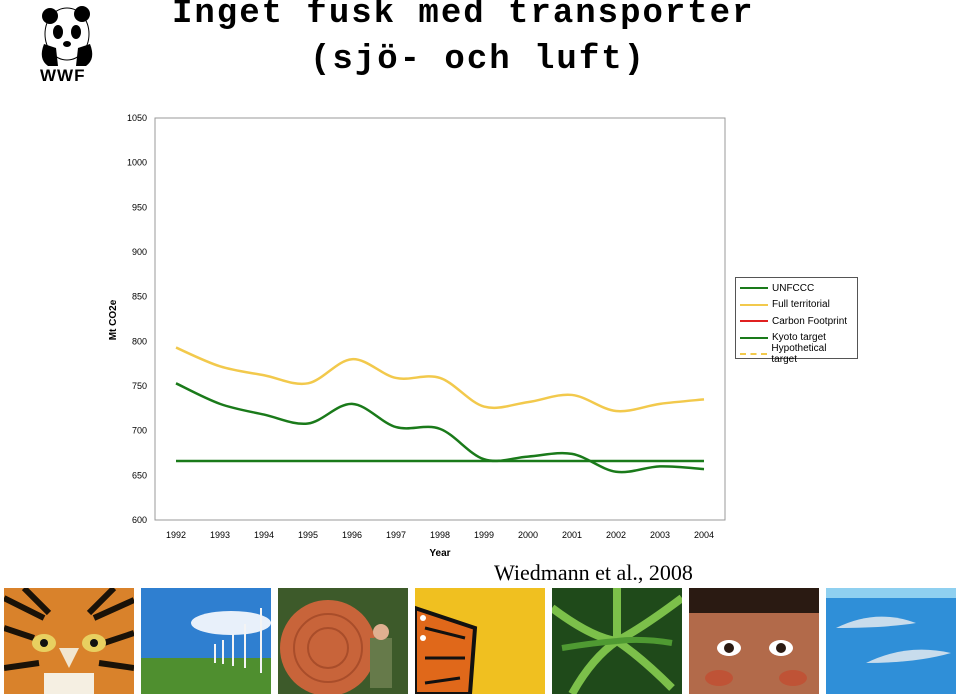 The width and height of the screenshot is (960, 696). What do you see at coordinates (593, 572) in the screenshot?
I see `citation: Wiedmann et al., 2008` at bounding box center [593, 572].